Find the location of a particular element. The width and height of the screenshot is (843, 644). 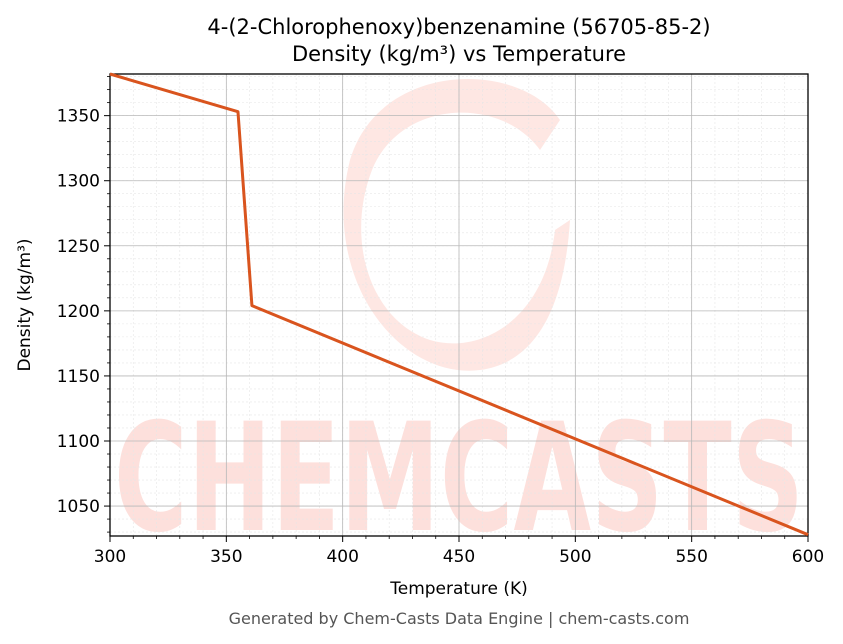

y-axis-label: Density (kg/m³) is located at coordinates (25, 304).